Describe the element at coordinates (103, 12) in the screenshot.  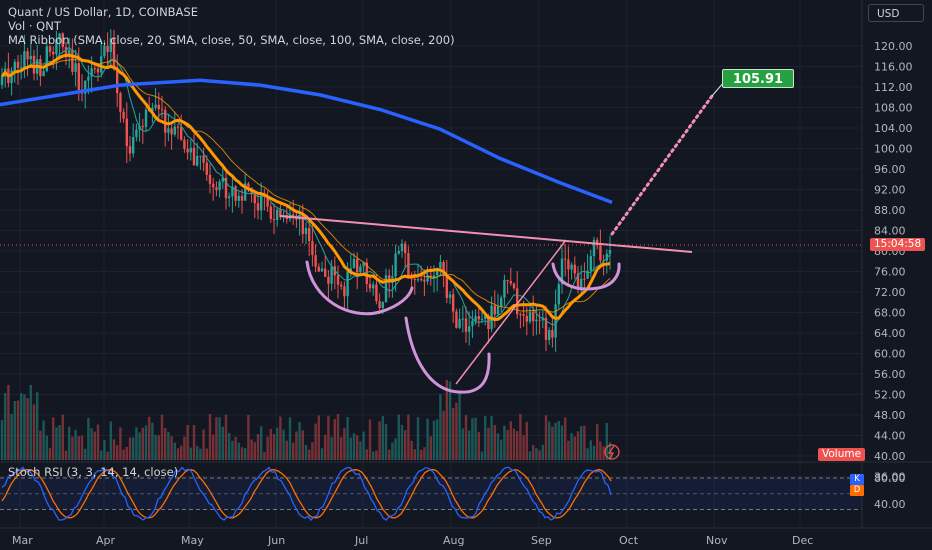
I see `symbol-legend: Quant / US Dollar, 1D, COINBASE` at that location.